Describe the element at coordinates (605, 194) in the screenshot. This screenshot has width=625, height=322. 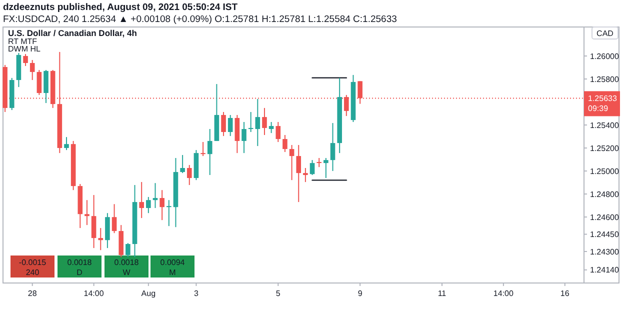
I see `y-tick-label: 1.24800` at that location.